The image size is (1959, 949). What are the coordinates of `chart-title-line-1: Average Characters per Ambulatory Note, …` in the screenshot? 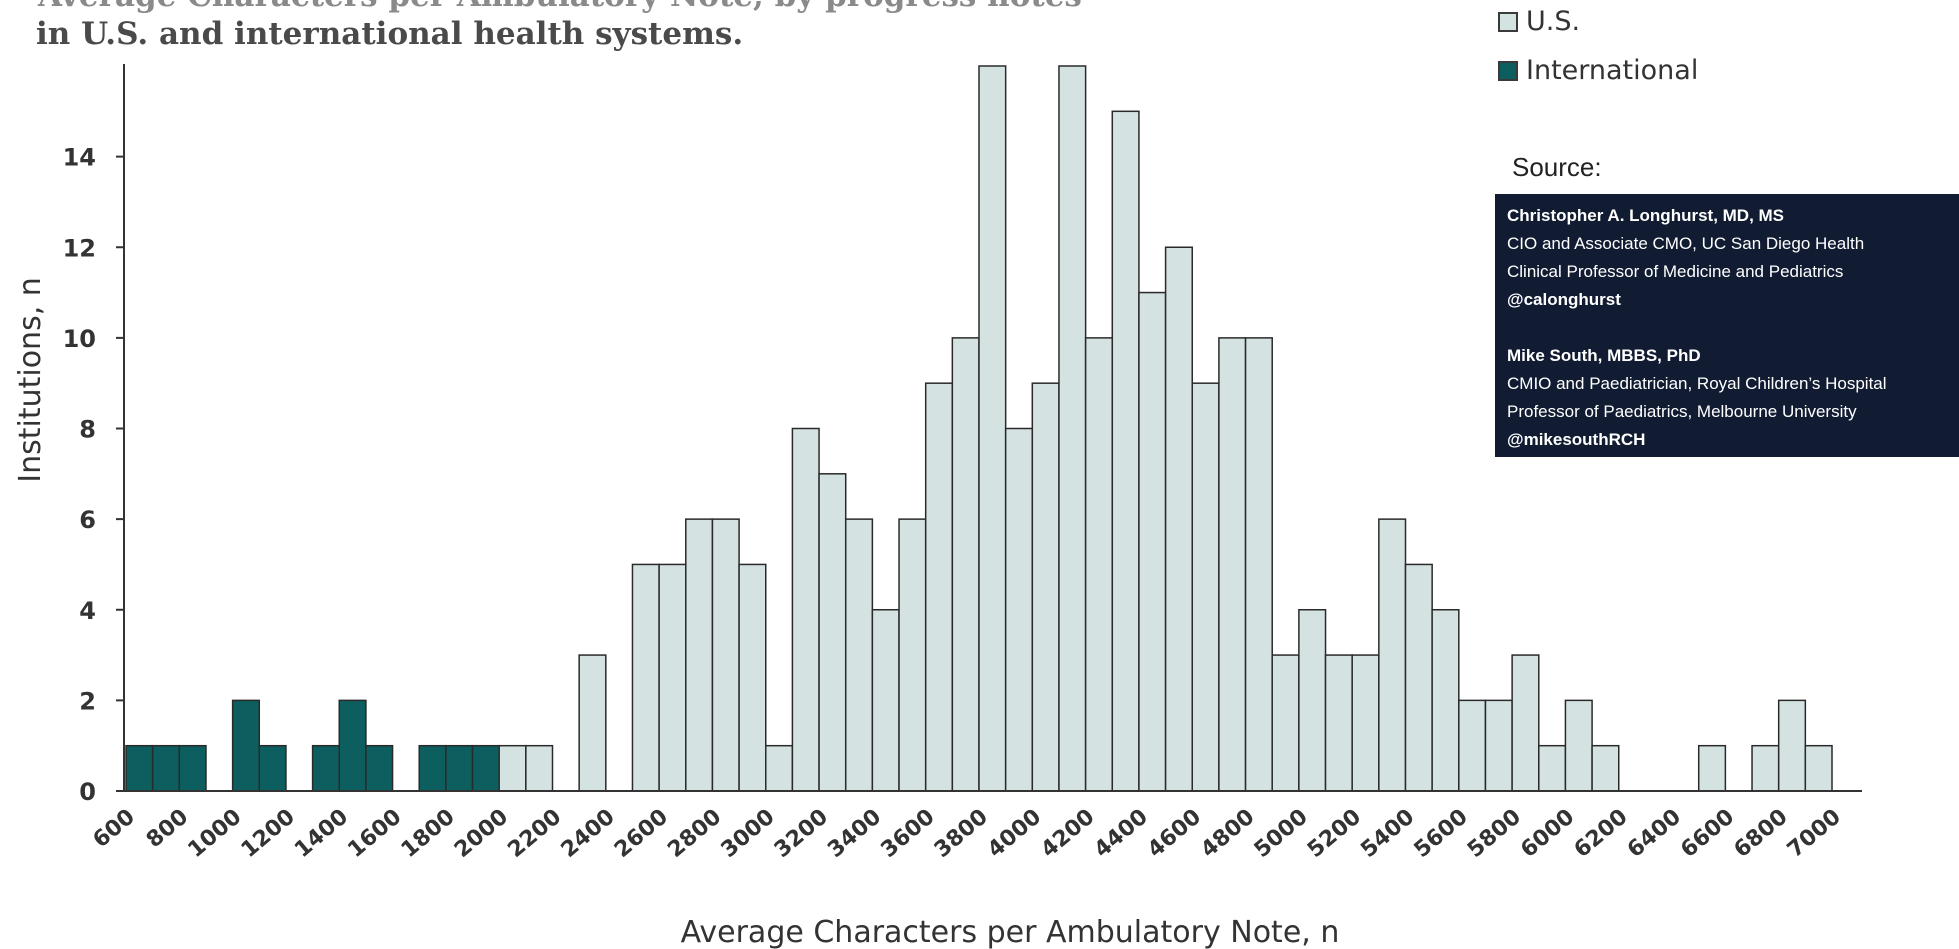 It's located at (560, 7).